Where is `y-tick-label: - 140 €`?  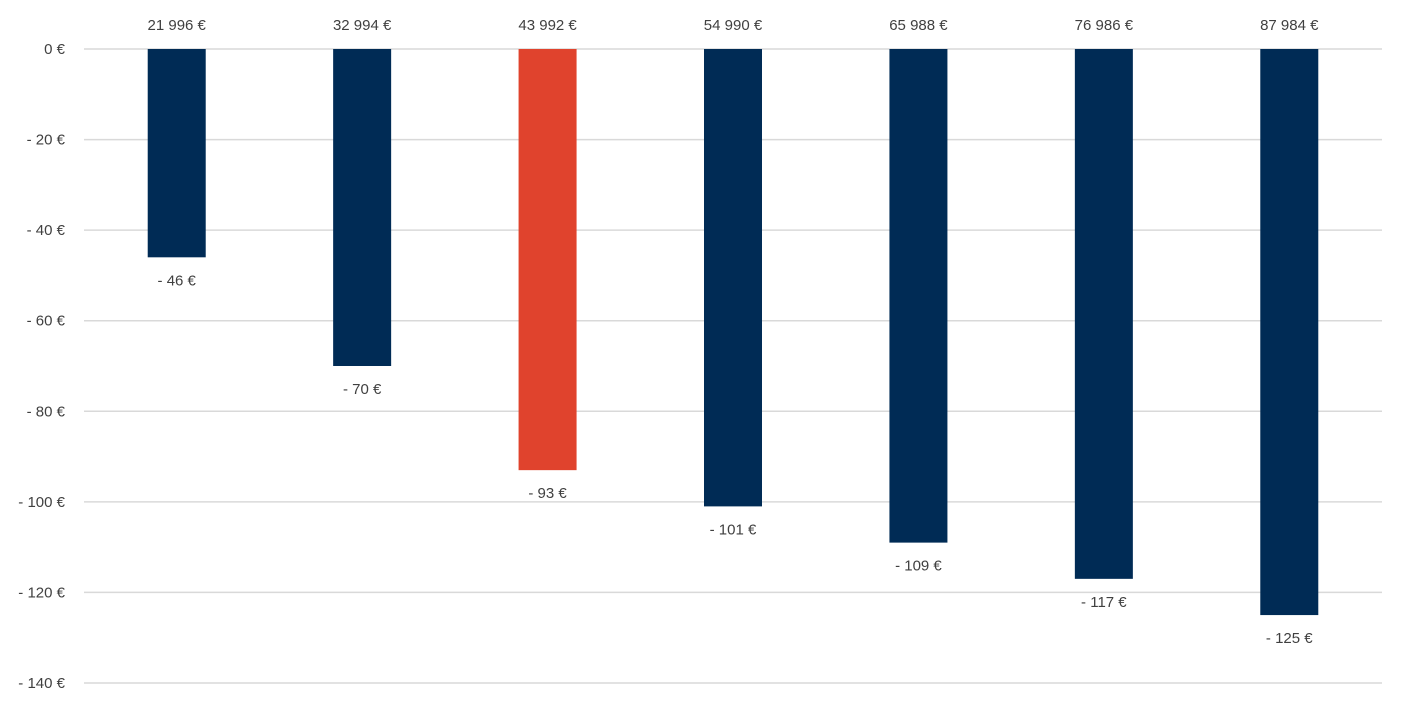
y-tick-label: - 140 € is located at coordinates (41, 683).